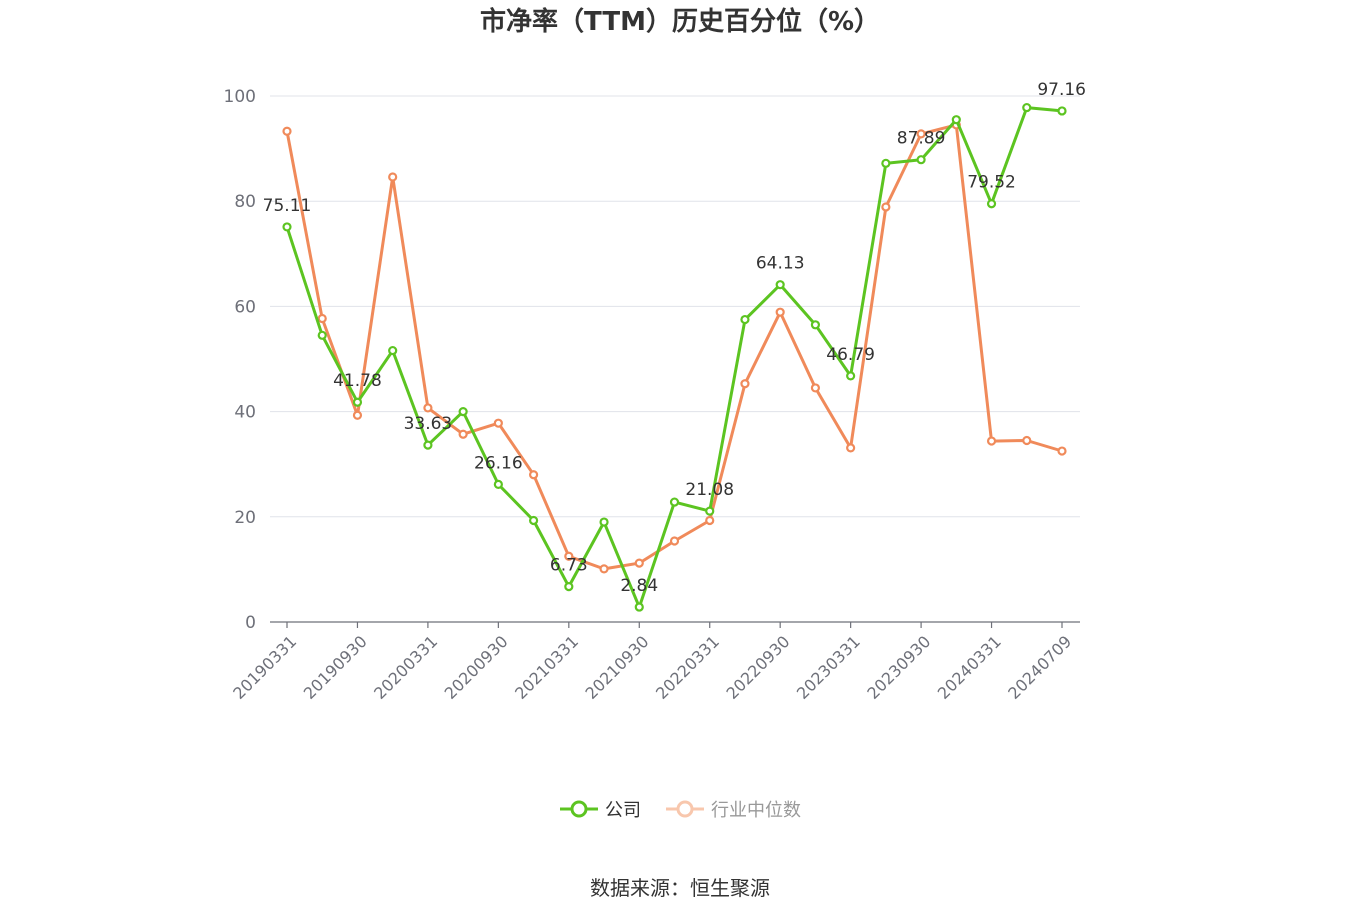 The height and width of the screenshot is (920, 1360). Describe the element at coordinates (685, 809) in the screenshot. I see `legend-swatch-industry-icon` at that location.